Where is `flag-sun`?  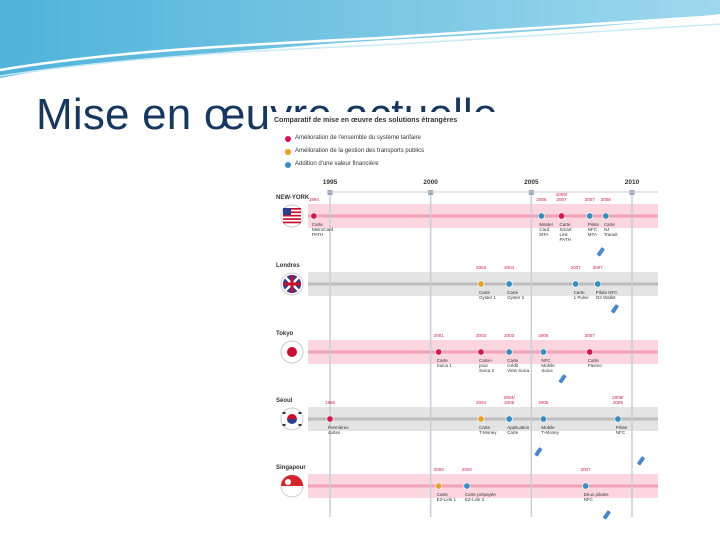 flag-sun is located at coordinates (292, 352).